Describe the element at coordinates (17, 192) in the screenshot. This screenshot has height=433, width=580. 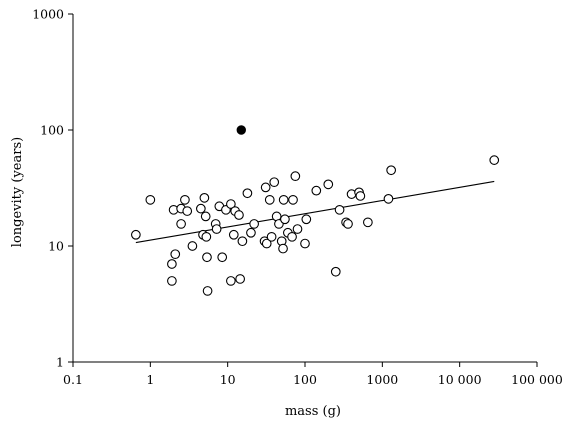
I see `y-axis-title: longevity (years)` at that location.